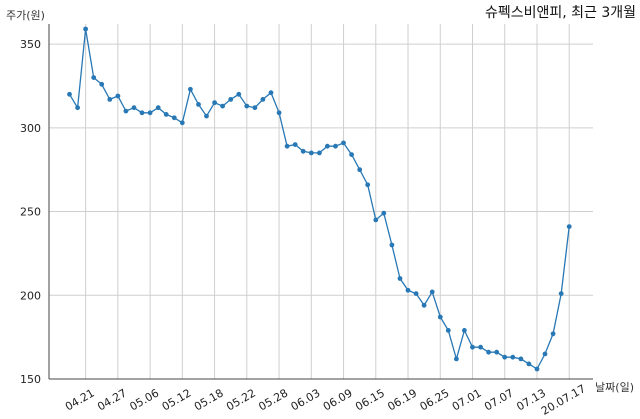  Describe the element at coordinates (30, 128) in the screenshot. I see `y-tick-label: 300` at that location.